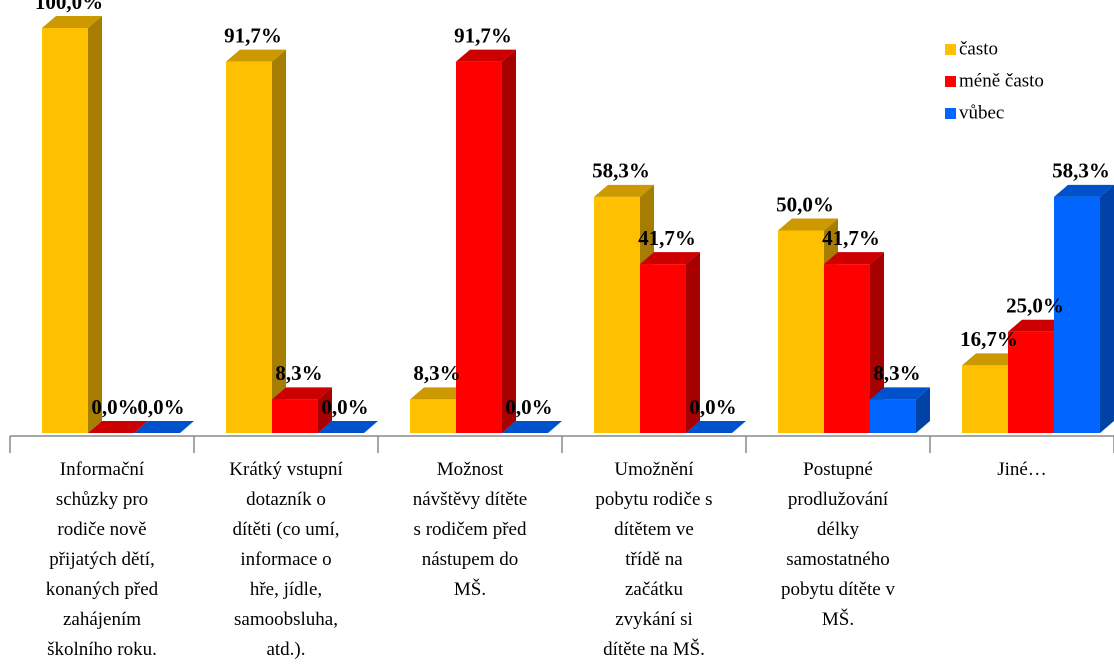 The width and height of the screenshot is (1114, 666). What do you see at coordinates (989, 339) in the screenshot?
I see `data-label: 16,7%` at bounding box center [989, 339].